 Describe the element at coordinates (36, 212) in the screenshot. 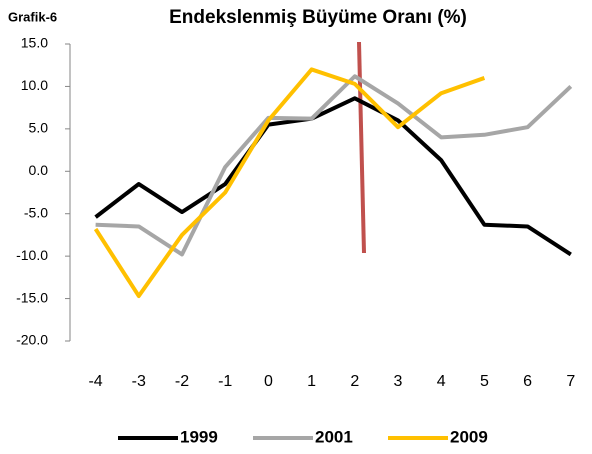

I see `y-tick-label: -5.0` at that location.